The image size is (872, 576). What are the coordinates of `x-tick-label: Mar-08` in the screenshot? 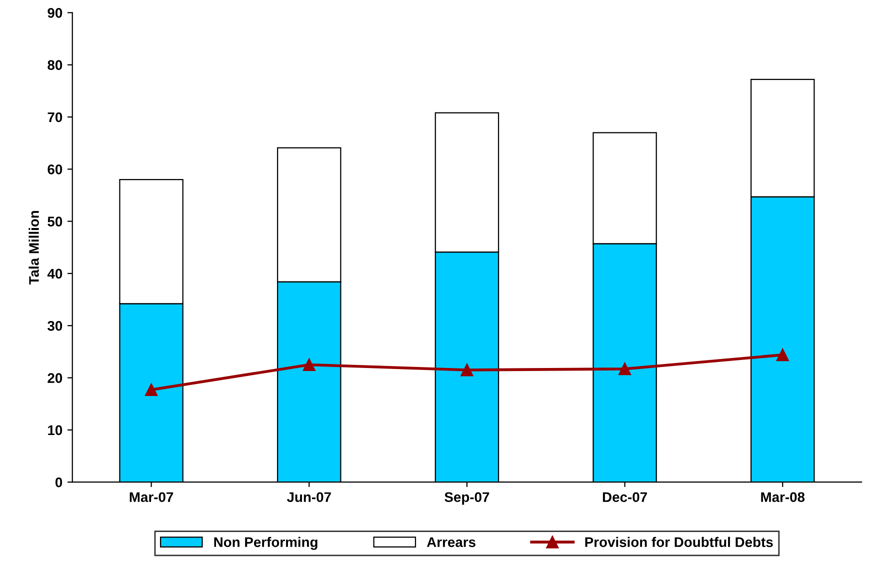 It's located at (783, 497).